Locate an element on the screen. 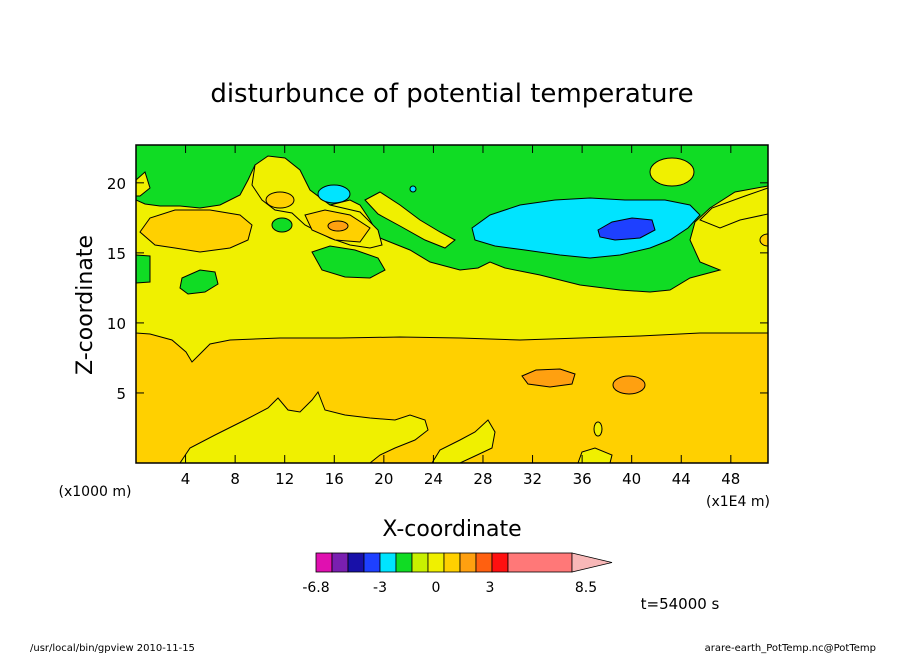  y-tick-label: 10 is located at coordinates (116, 324).